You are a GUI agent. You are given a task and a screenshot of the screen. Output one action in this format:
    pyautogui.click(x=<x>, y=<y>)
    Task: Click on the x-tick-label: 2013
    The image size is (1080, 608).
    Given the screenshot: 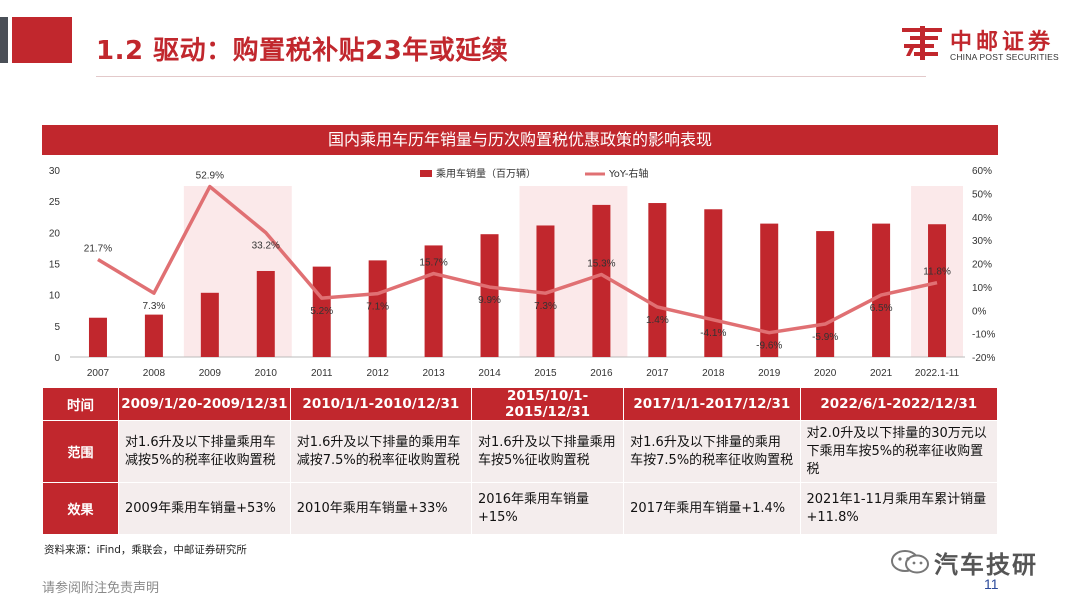 What is the action you would take?
    pyautogui.click(x=433, y=373)
    